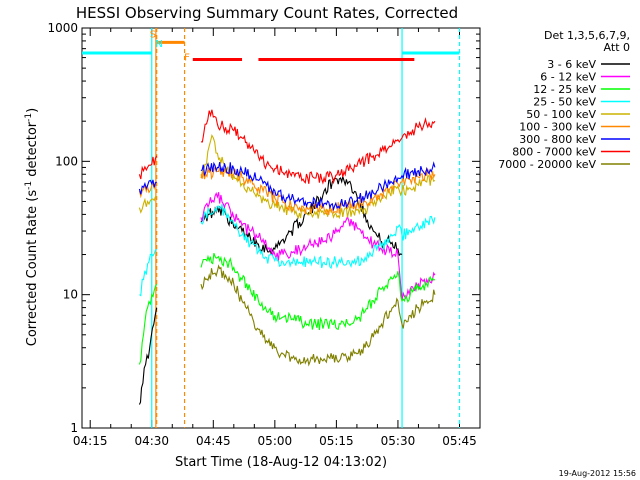 This screenshot has width=640, height=480. Describe the element at coordinates (32, 151) in the screenshot. I see `y-label-part-3: detector` at that location.